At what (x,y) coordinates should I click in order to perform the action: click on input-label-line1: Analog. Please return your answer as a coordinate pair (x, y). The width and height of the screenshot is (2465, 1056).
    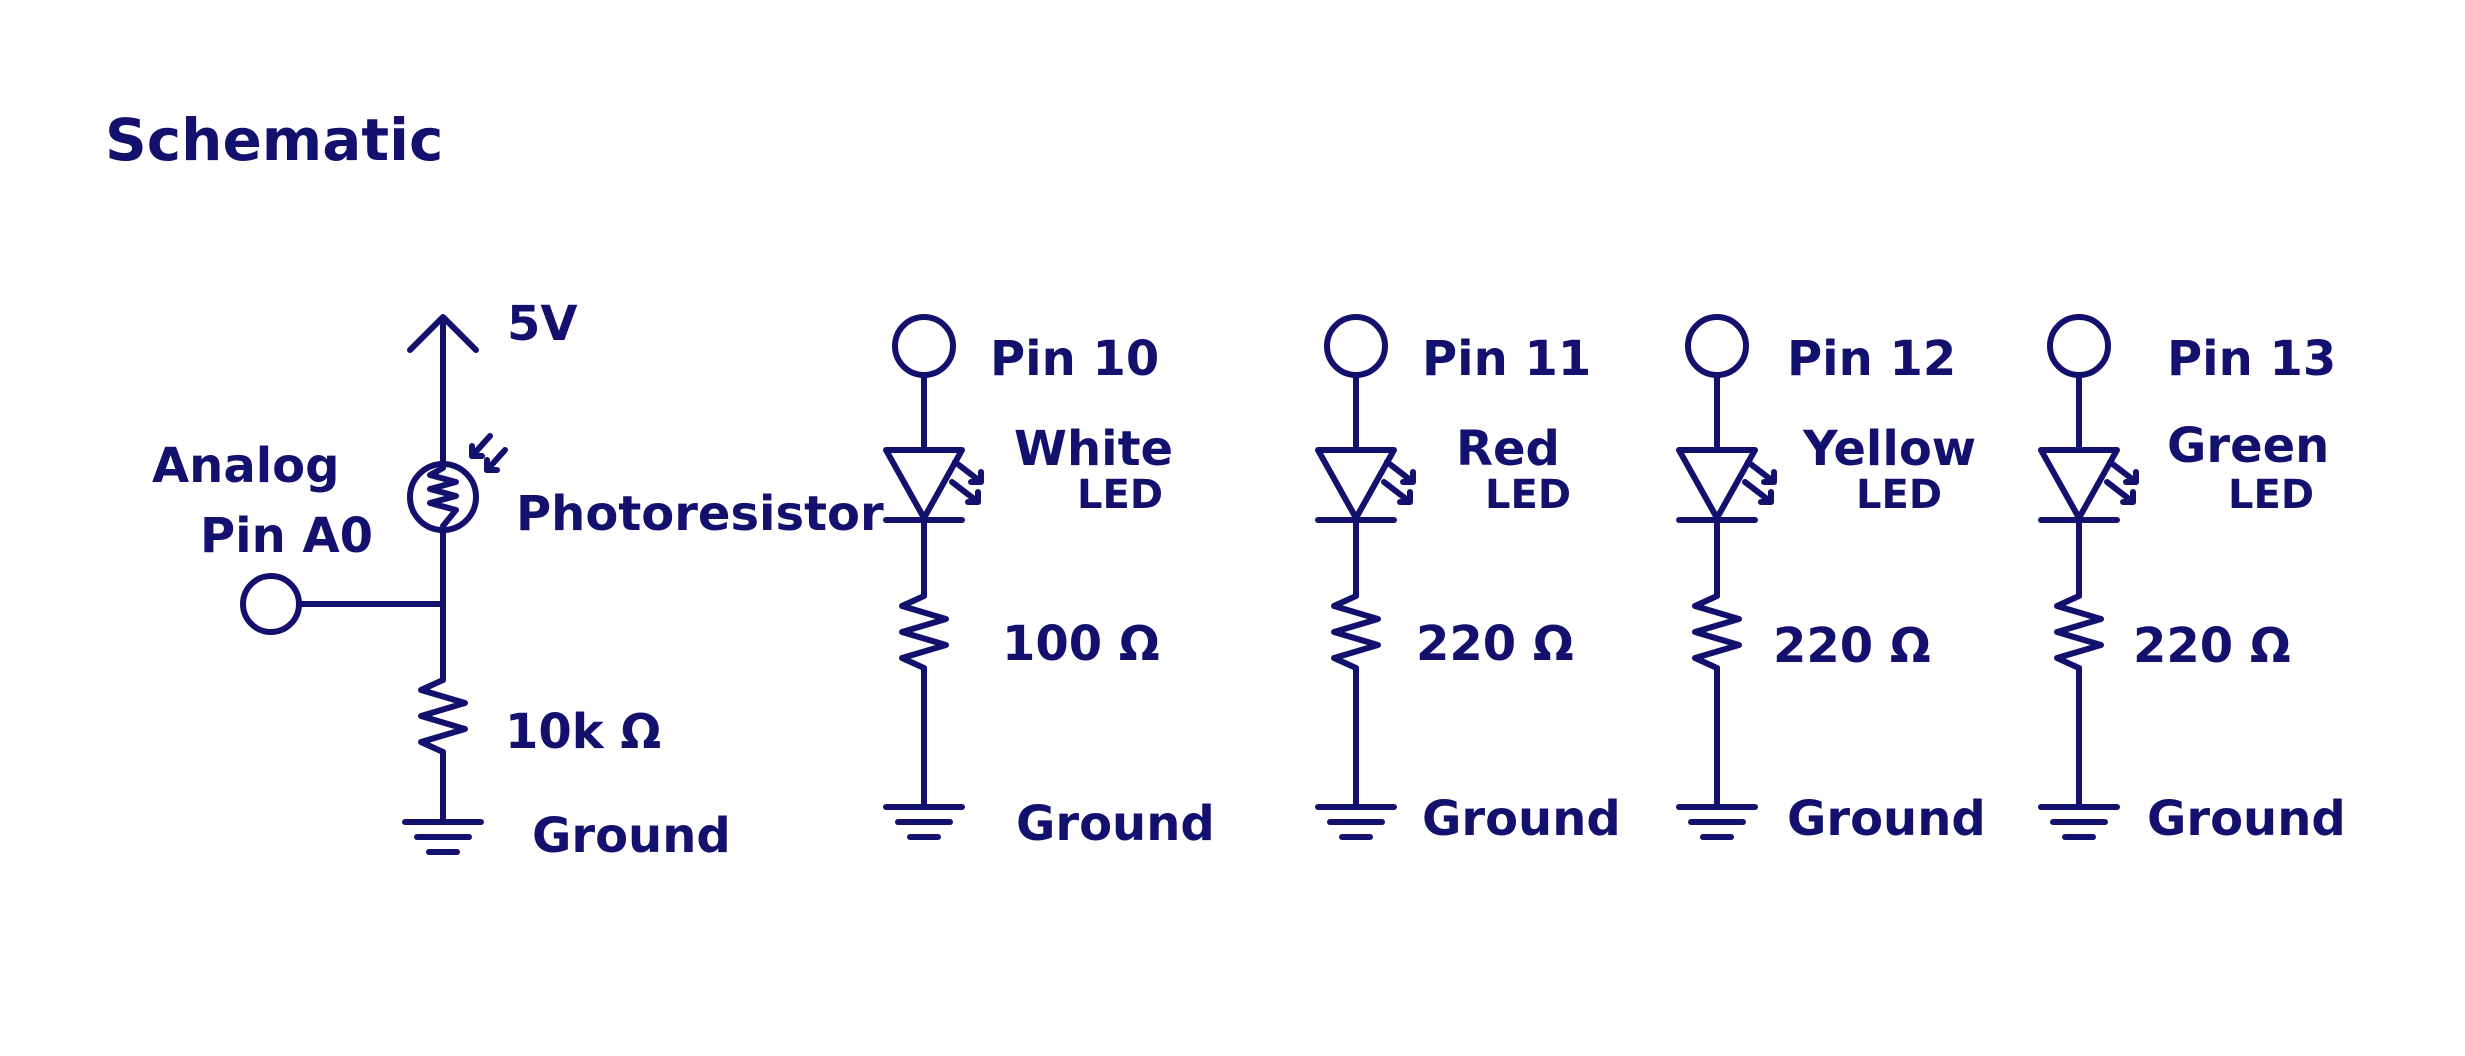
    Looking at the image, I should click on (246, 466).